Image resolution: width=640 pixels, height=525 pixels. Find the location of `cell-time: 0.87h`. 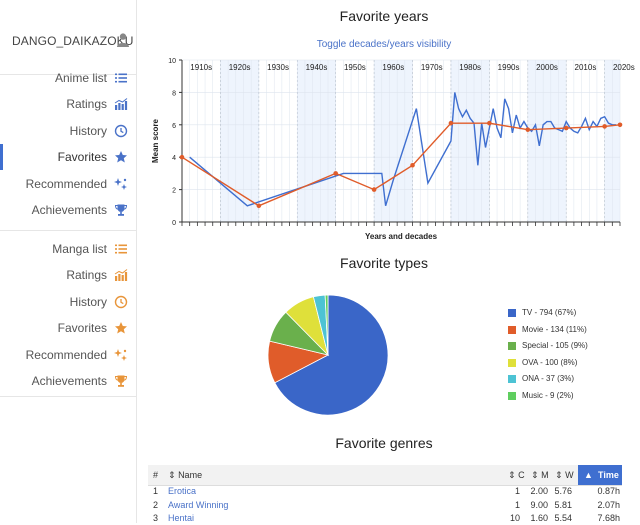

cell-time: 0.87h is located at coordinates (608, 491).